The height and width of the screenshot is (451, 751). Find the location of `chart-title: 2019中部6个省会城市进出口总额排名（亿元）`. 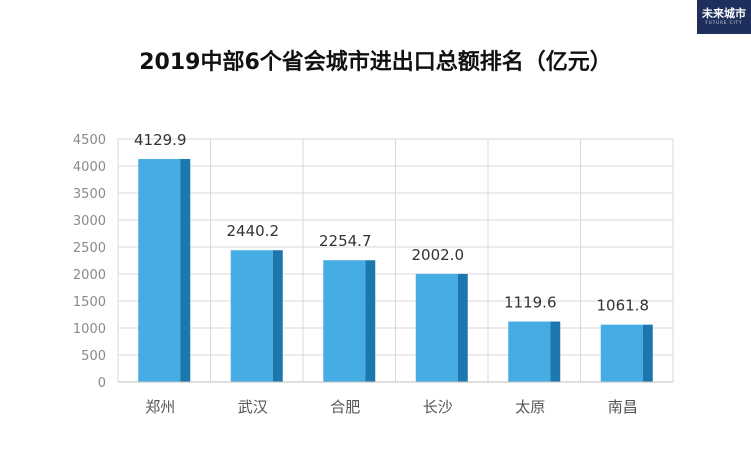

chart-title: 2019中部6个省会城市进出口总额排名（亿元） is located at coordinates (375, 62).